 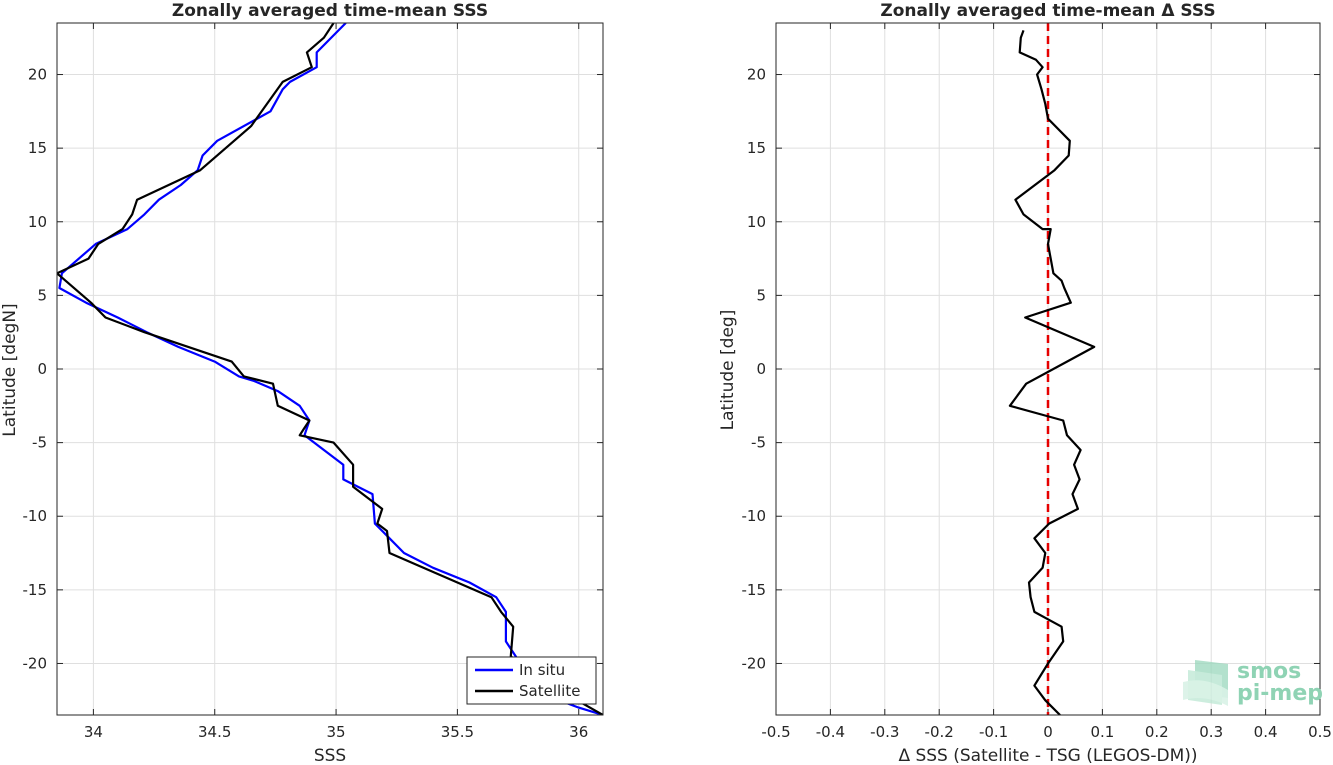 What do you see at coordinates (1047, 11) in the screenshot?
I see `chart-title: Zonally averaged time-mean Δ SSS` at bounding box center [1047, 11].